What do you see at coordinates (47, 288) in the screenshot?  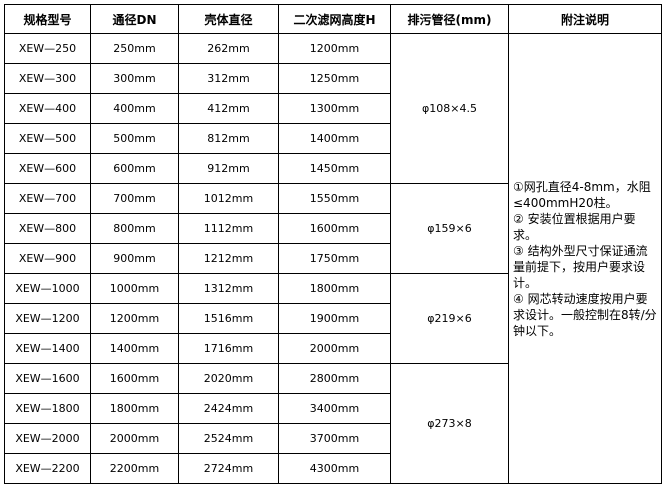 I see `table-cell: XEW—1000` at bounding box center [47, 288].